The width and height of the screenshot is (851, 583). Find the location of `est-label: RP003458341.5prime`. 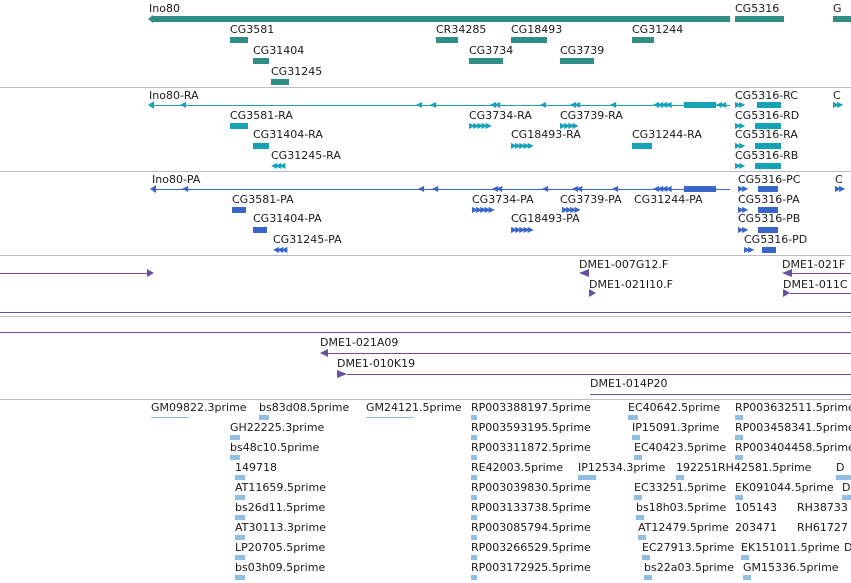

est-label: RP003458341.5prime is located at coordinates (793, 427).